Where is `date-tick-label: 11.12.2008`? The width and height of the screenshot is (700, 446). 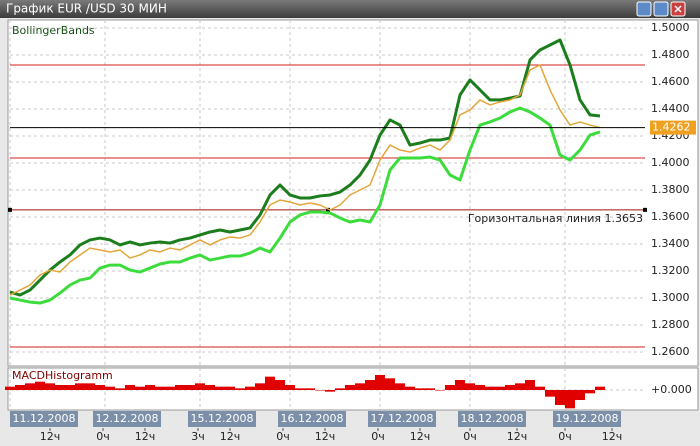
date-tick-label: 11.12.2008 is located at coordinates (44, 418).